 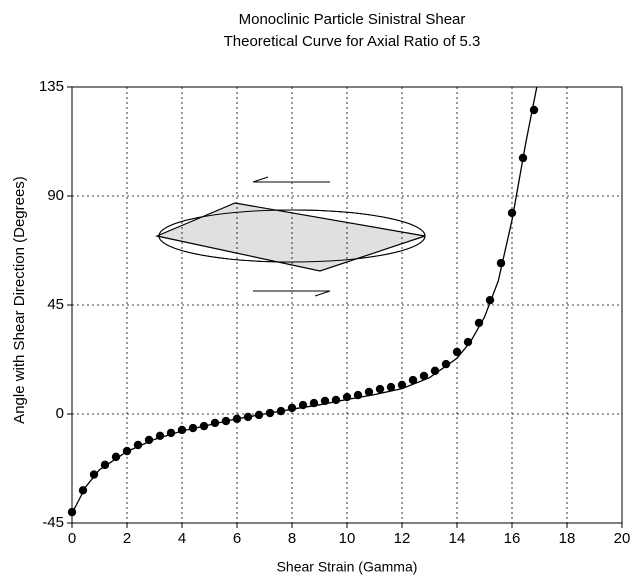 What do you see at coordinates (55, 304) in the screenshot?
I see `y-tick-label: 45` at bounding box center [55, 304].